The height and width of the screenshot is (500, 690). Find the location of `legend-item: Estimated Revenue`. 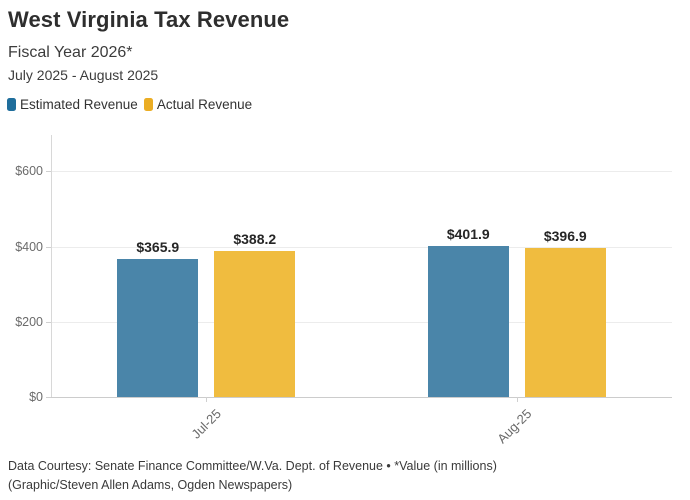

legend-item: Estimated Revenue is located at coordinates (72, 104).